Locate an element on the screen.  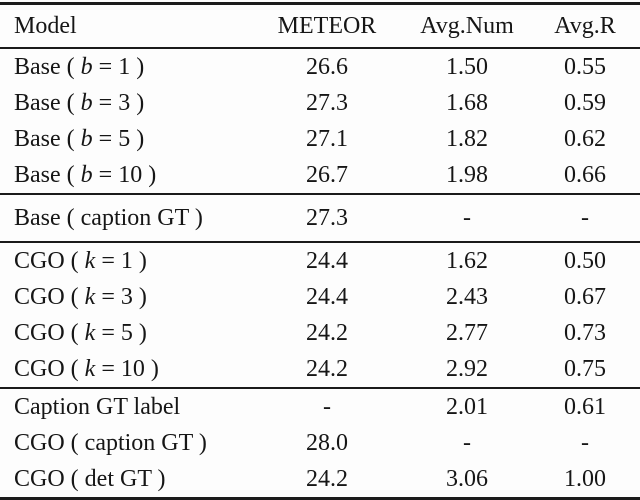
avg-num-cell: 2.43 is located at coordinates (467, 296).